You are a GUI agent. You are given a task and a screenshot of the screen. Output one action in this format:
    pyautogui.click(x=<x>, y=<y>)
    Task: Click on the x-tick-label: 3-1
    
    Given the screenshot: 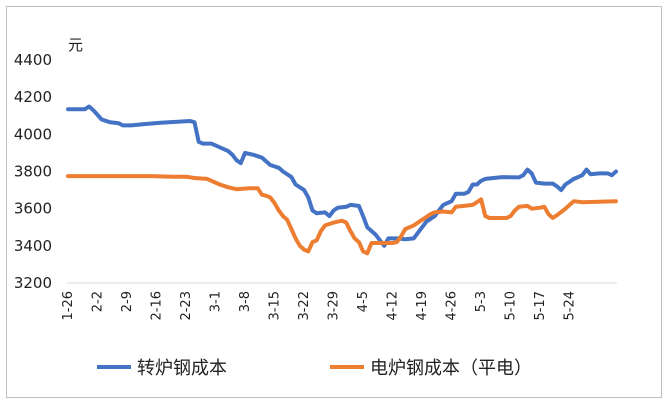 What is the action you would take?
    pyautogui.click(x=216, y=301)
    